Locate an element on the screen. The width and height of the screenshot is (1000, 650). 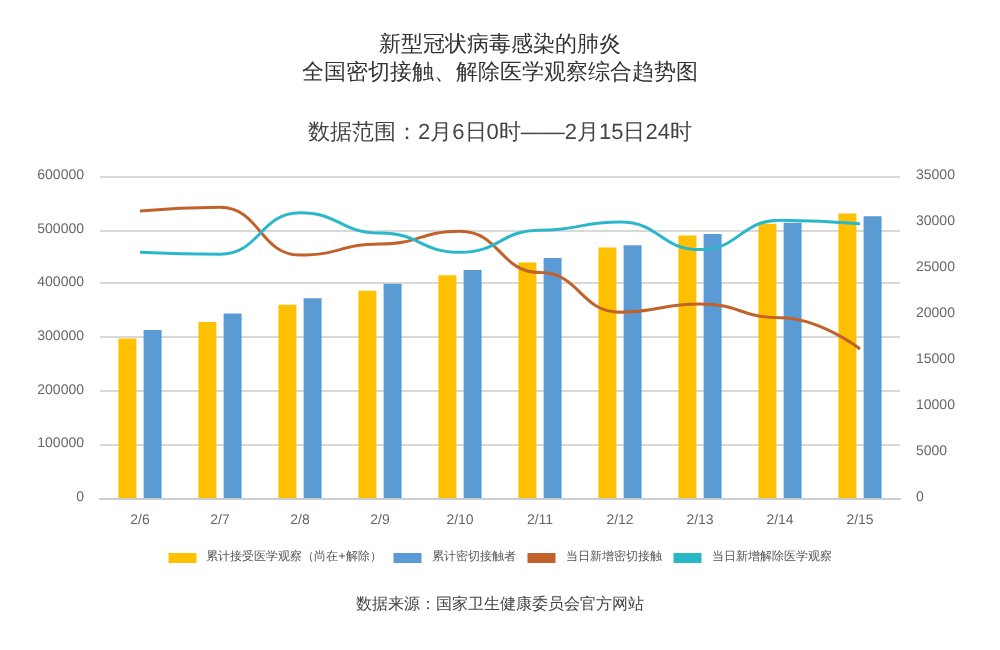
line-series is located at coordinates (500, 233).